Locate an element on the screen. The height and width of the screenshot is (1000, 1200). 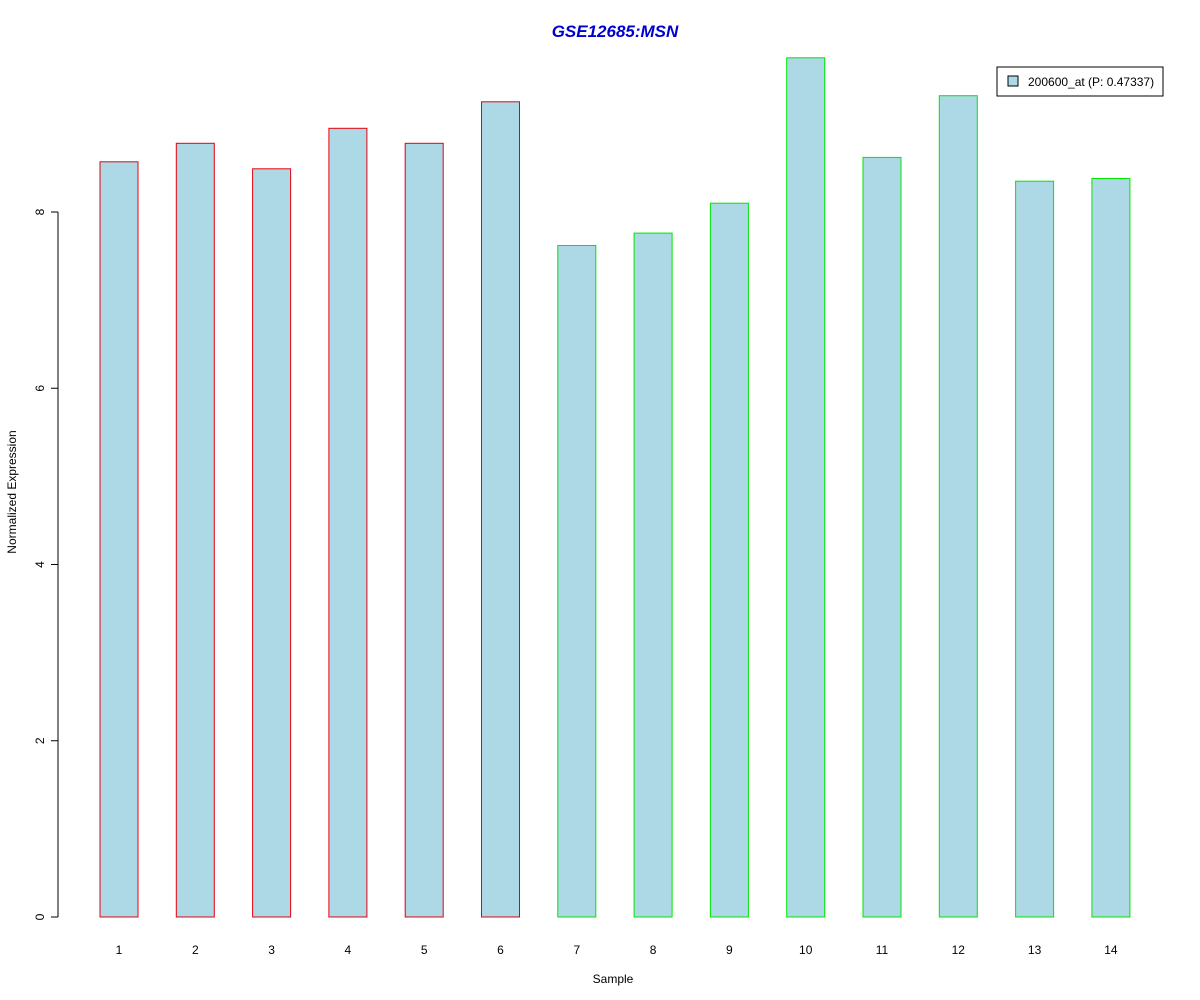
legend-entry: 200600_at (P: 0.47337) is located at coordinates (1091, 82).